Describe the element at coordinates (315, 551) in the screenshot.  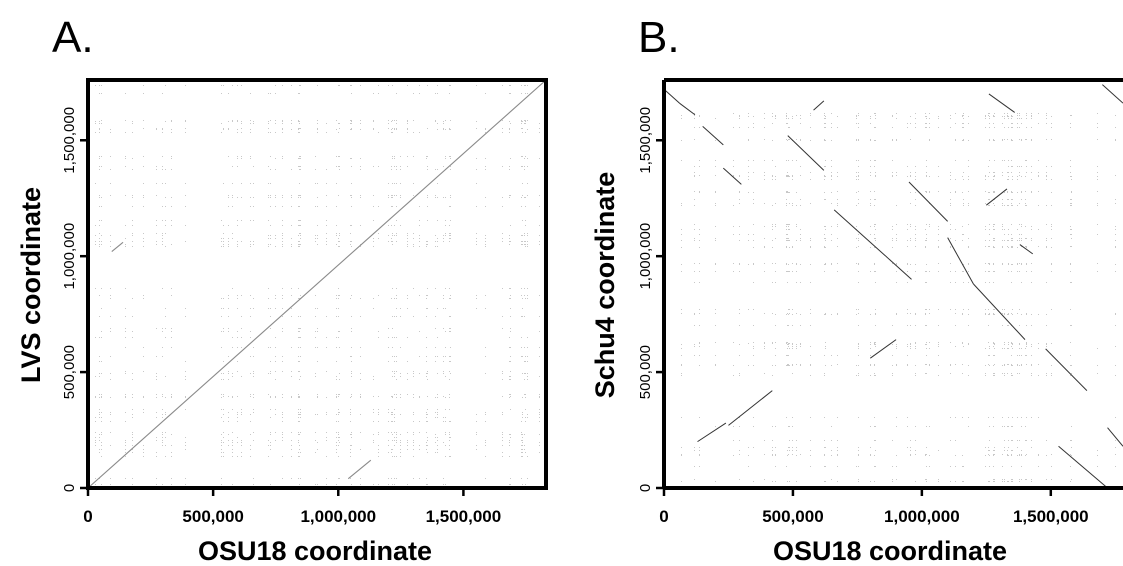
I see `panel-a-x-axis-label: OSU18 coordinate` at that location.